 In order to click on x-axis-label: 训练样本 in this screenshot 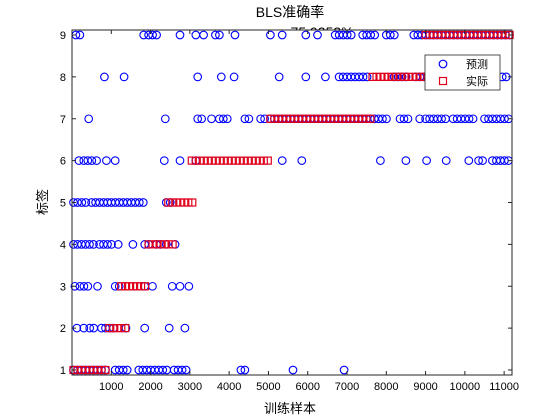, I will do `click(290, 409)`.